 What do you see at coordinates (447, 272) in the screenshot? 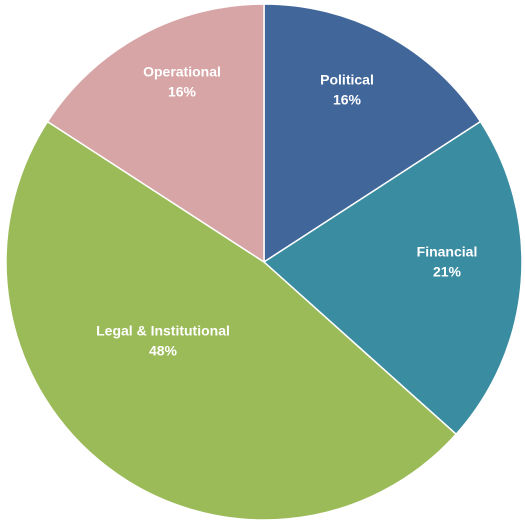
I see `slice-value-label: 21%` at bounding box center [447, 272].